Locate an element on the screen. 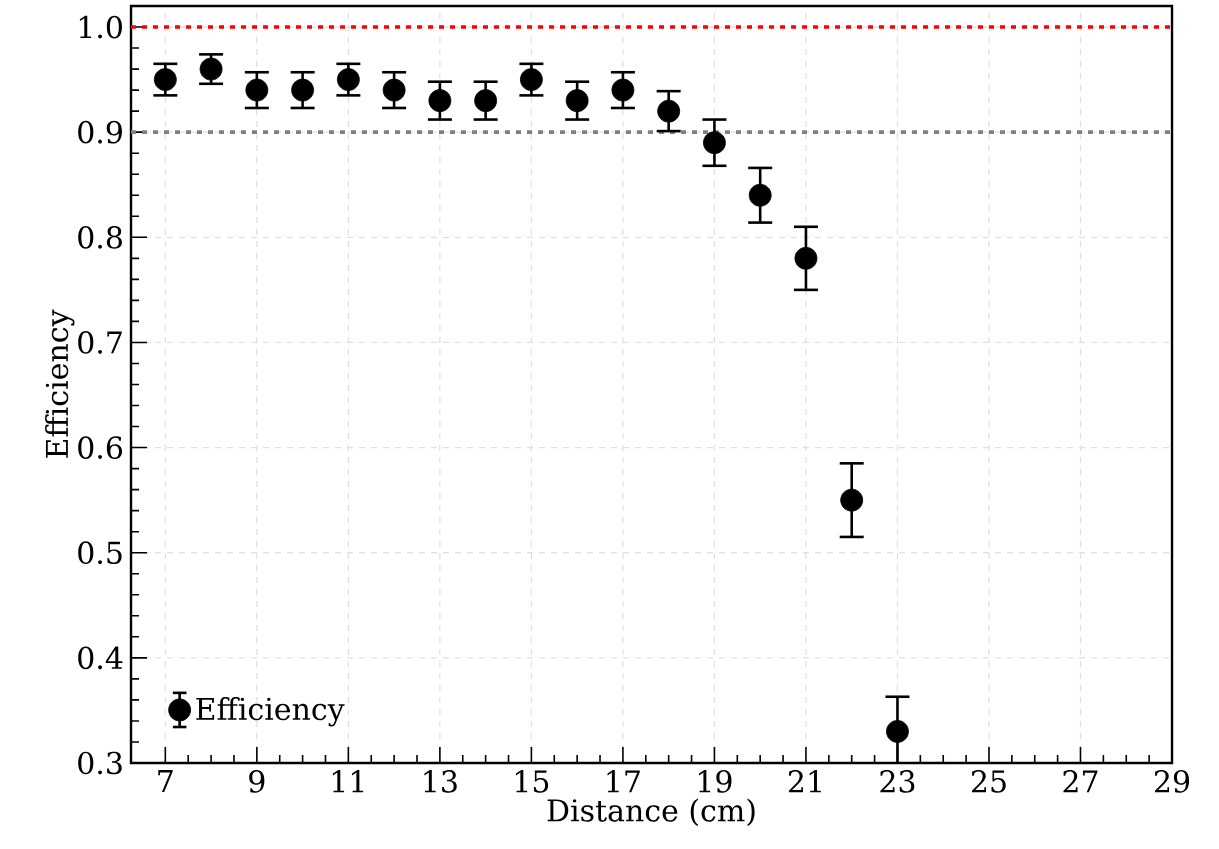 Image resolution: width=1219 pixels, height=849 pixels. x-tick-label: 25 is located at coordinates (988, 781).